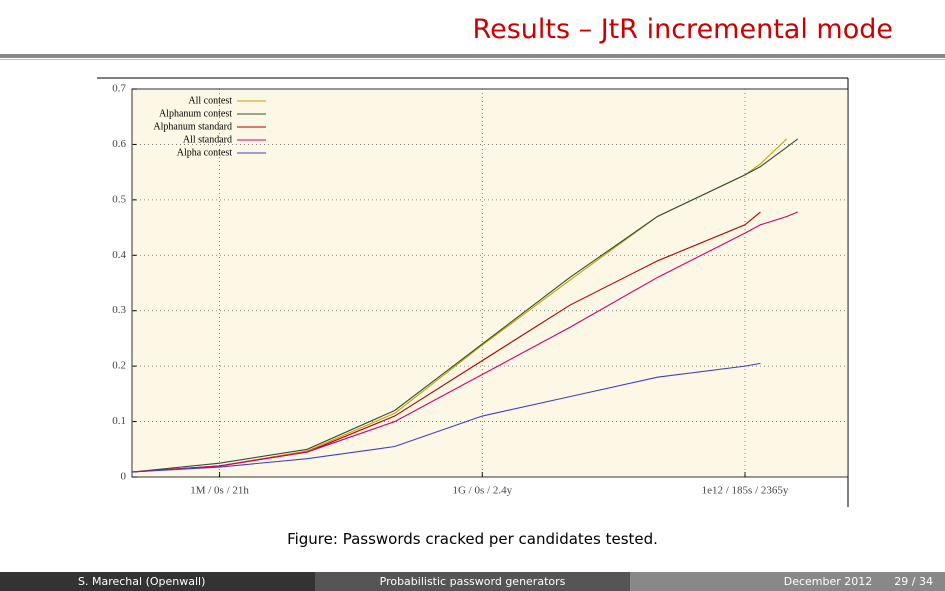  Describe the element at coordinates (192, 126) in the screenshot. I see `legend-label: Alphanum standard` at that location.